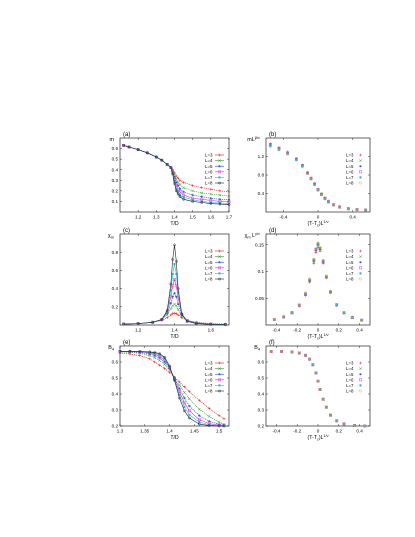 Image resolution: width=415 pixels, height=537 pixels. What do you see at coordinates (272, 135) in the screenshot?
I see `panel-label: (b)` at bounding box center [272, 135].